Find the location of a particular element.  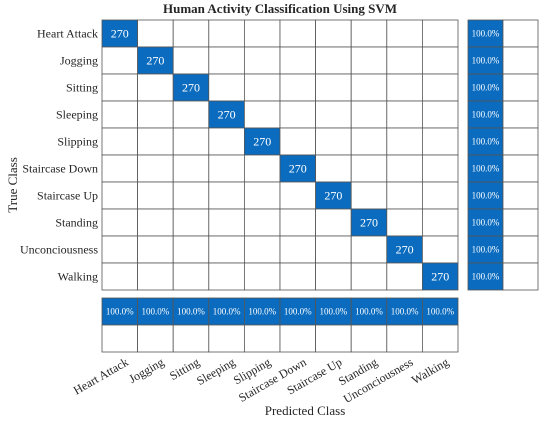

y-tick-label: Heart Attack is located at coordinates (67, 33).